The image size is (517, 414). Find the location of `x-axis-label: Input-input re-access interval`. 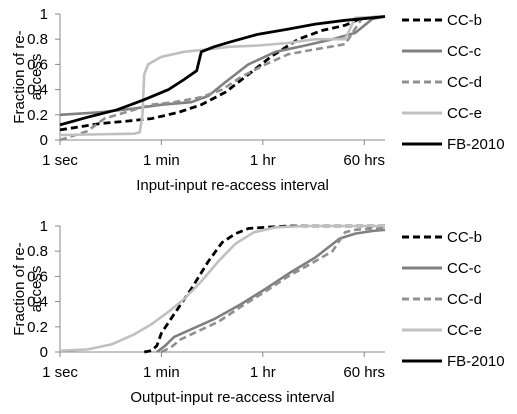

x-axis-label: Input-input re-access interval is located at coordinates (232, 185).